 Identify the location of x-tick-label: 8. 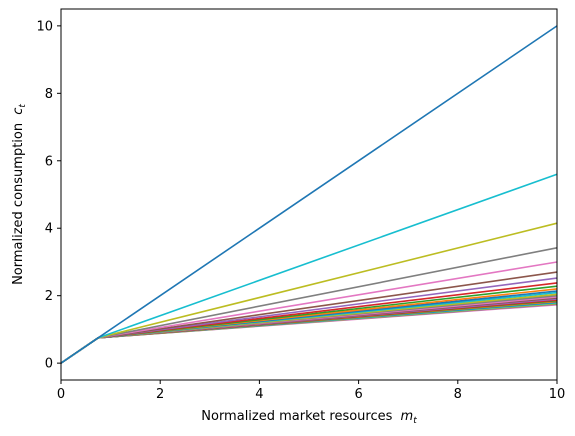
(458, 394).